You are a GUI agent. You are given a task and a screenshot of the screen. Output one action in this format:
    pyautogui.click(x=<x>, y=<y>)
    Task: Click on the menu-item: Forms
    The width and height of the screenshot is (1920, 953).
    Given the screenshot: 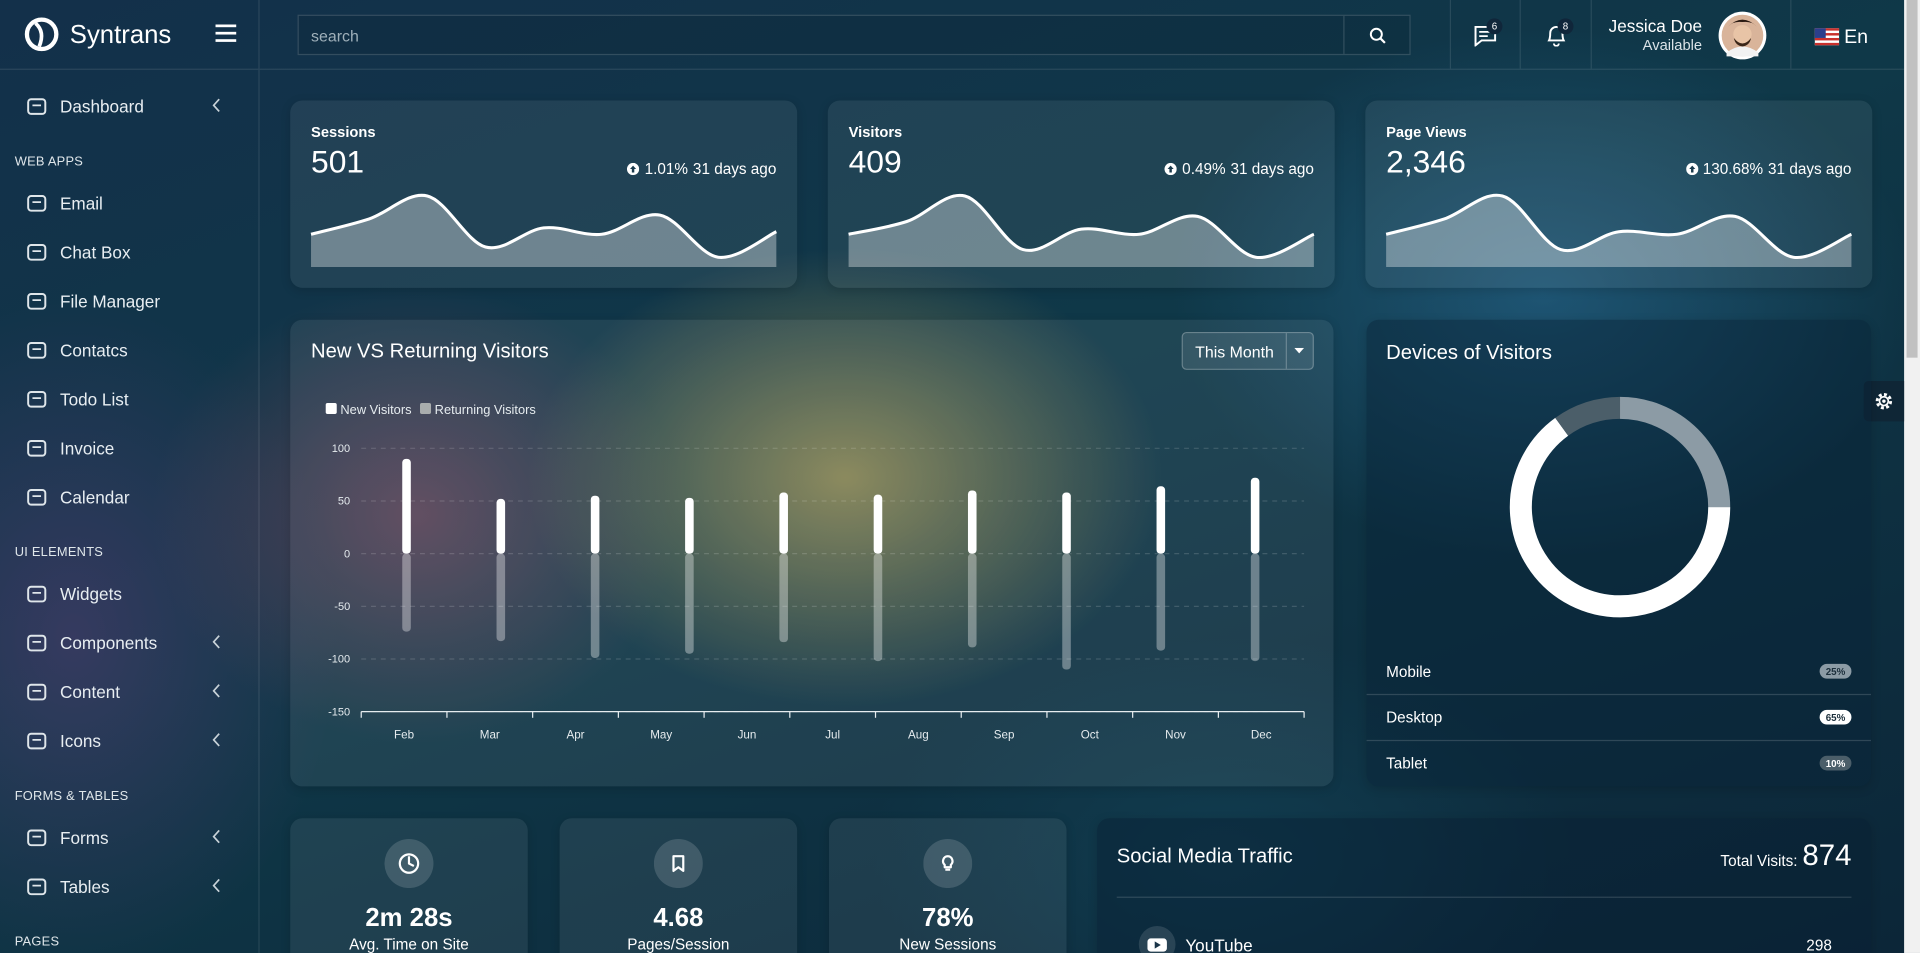 What is the action you would take?
    pyautogui.click(x=129, y=837)
    